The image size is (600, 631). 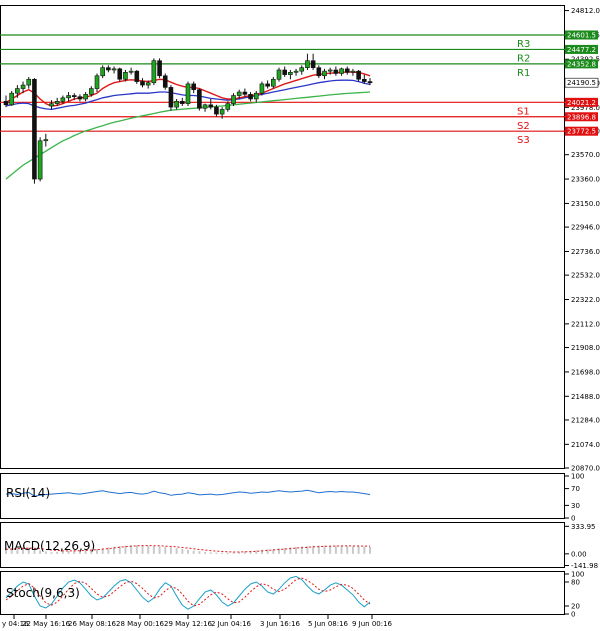 I want to click on level-label-s1: S1, so click(x=523, y=111).